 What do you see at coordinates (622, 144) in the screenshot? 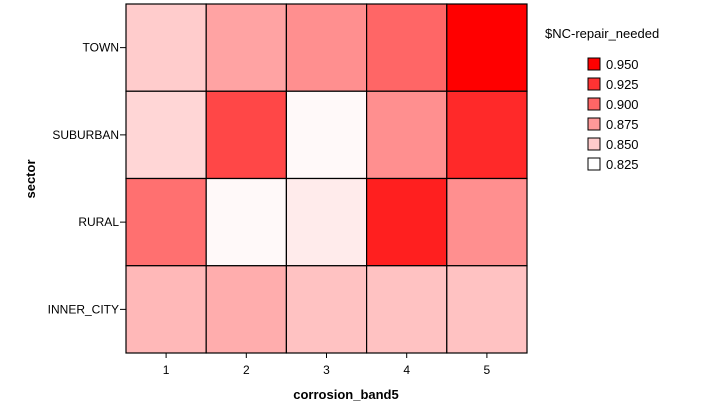
I see `legend-label: 0.850` at bounding box center [622, 144].